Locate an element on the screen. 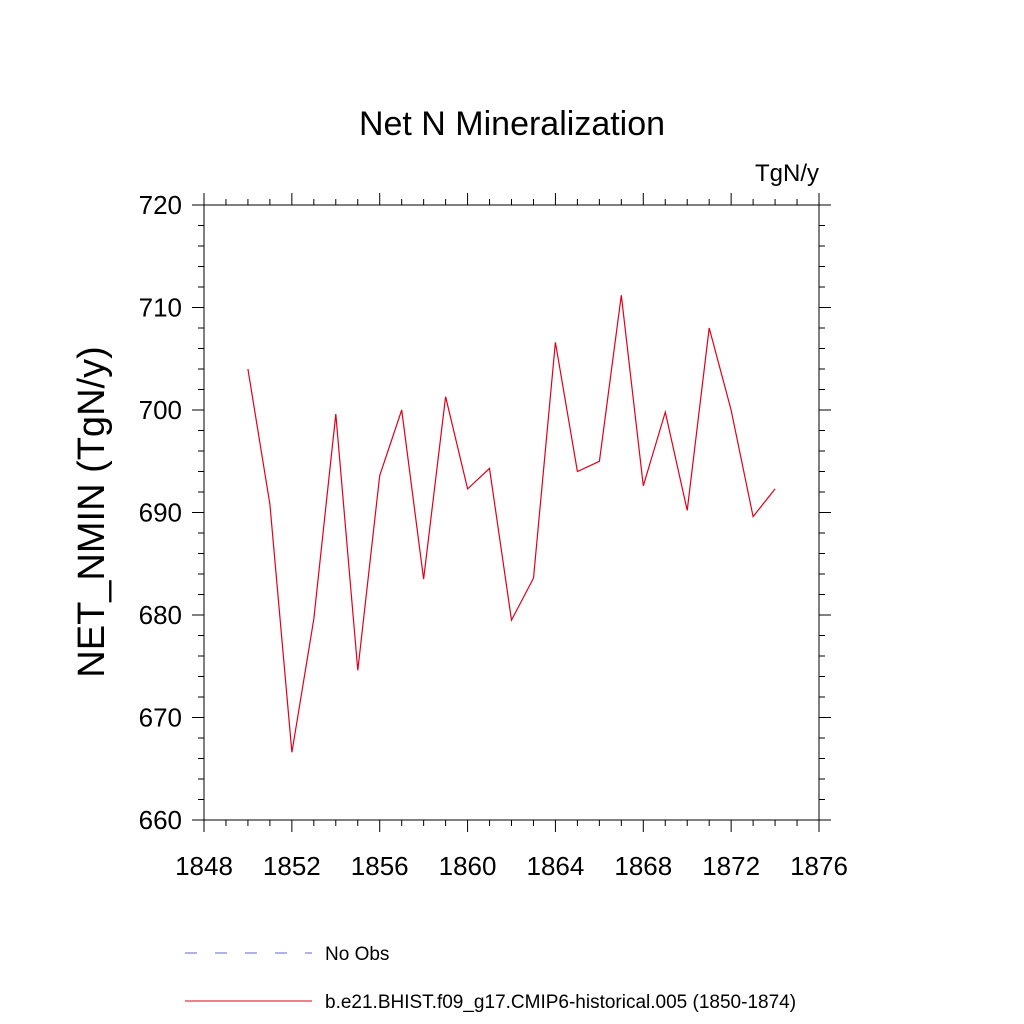 This screenshot has width=1024, height=1024. x-tick-label: 1852 is located at coordinates (292, 866).